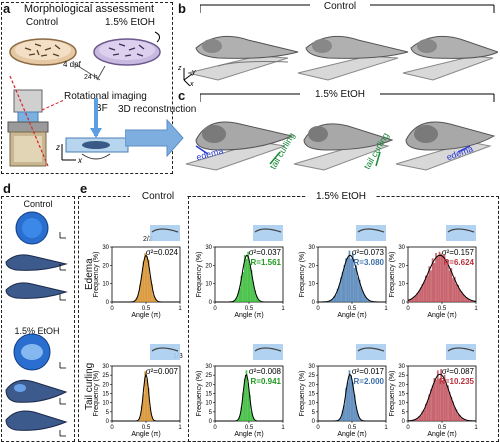 Image resolution: width=500 pixels, height=442 pixels. I want to click on ratio-label: R=2.000, so click(369, 381).